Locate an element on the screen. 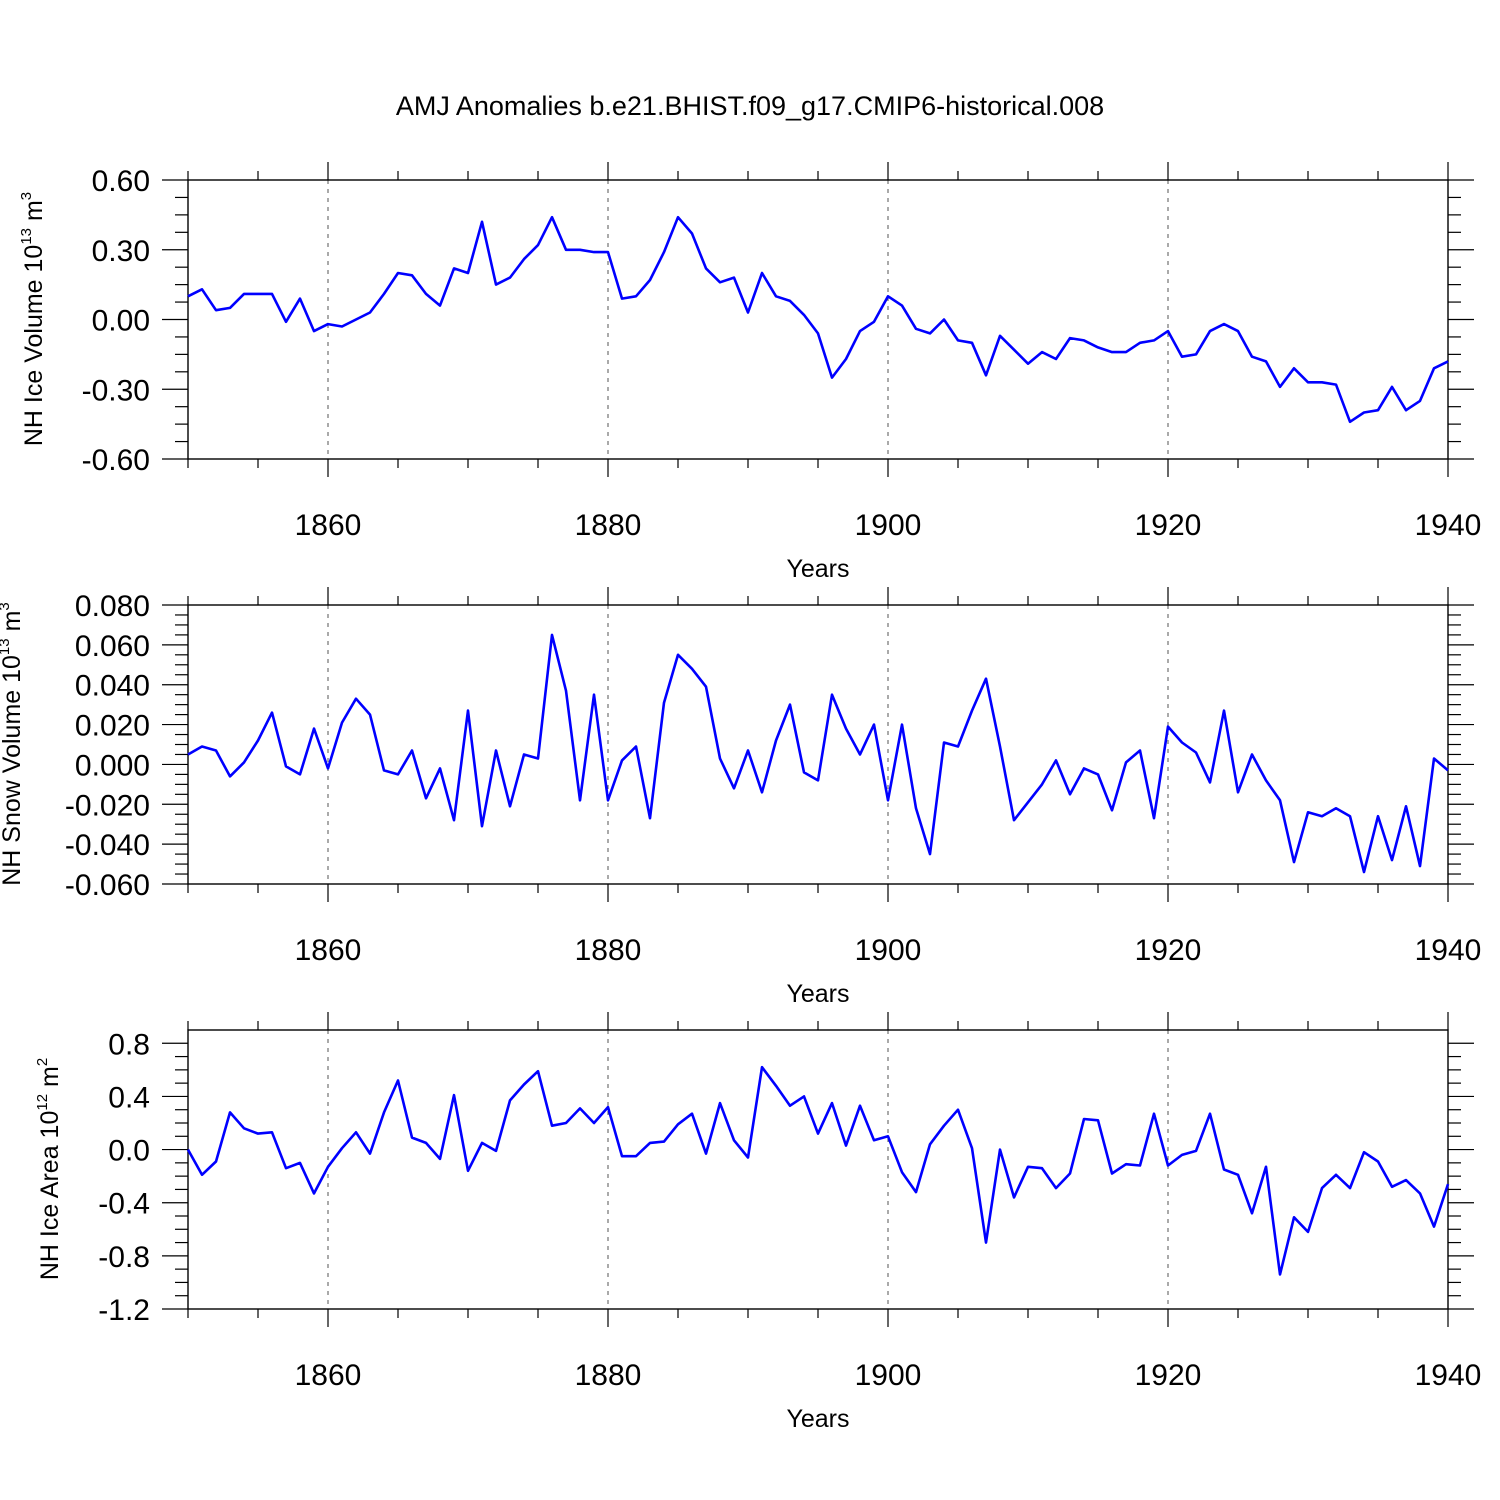  y-tick-label: 0.00 is located at coordinates (121, 321).